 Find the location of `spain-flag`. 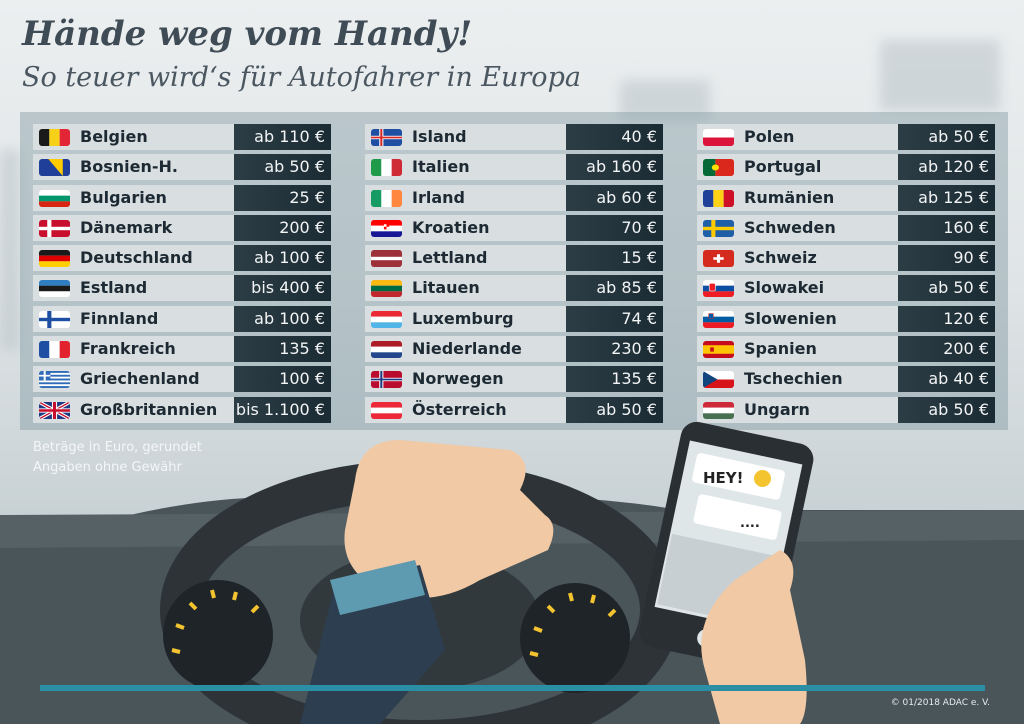

spain-flag is located at coordinates (718, 350).